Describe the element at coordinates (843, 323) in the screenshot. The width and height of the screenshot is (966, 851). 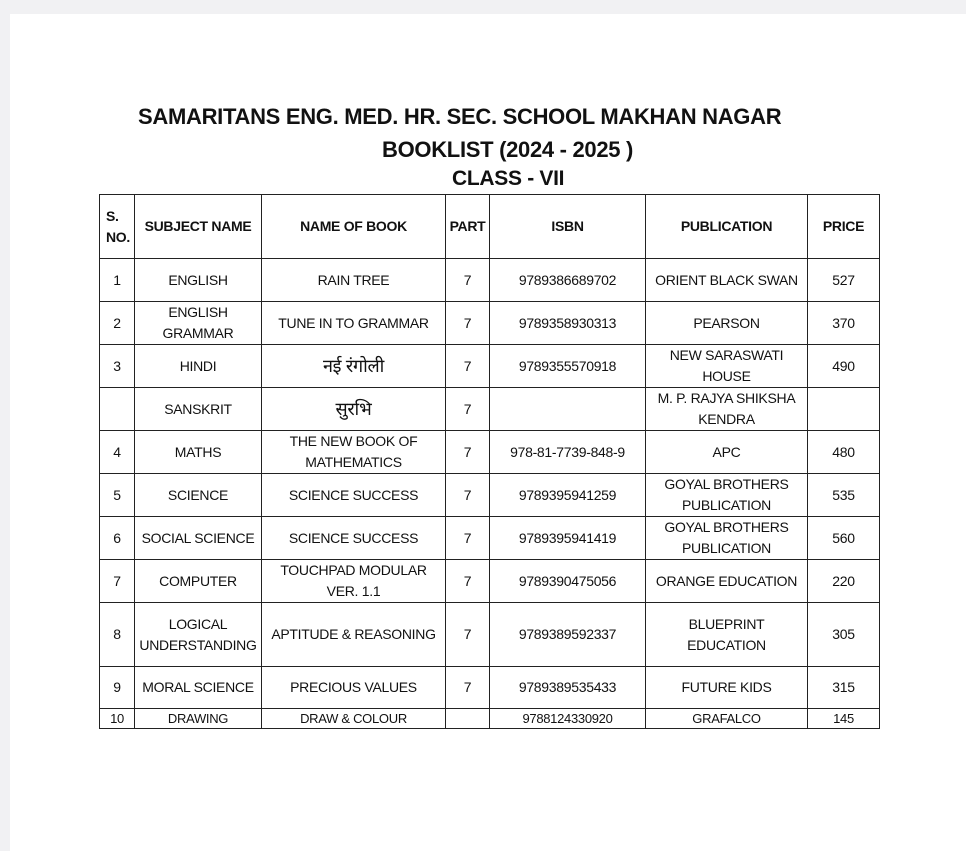
I see `cell-price: 370` at that location.